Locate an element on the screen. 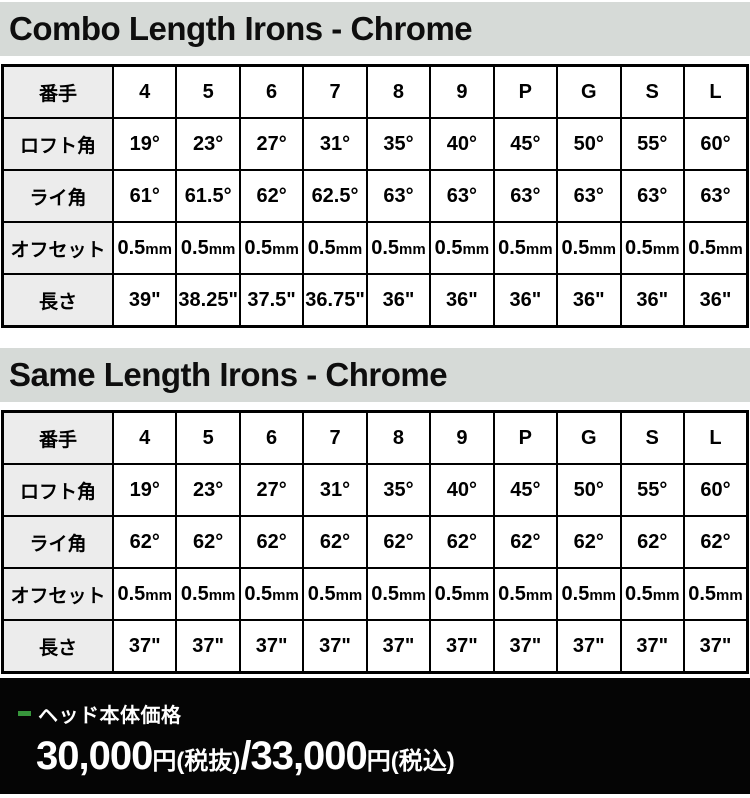 The width and height of the screenshot is (750, 798). column-header-cell: P is located at coordinates (525, 437).